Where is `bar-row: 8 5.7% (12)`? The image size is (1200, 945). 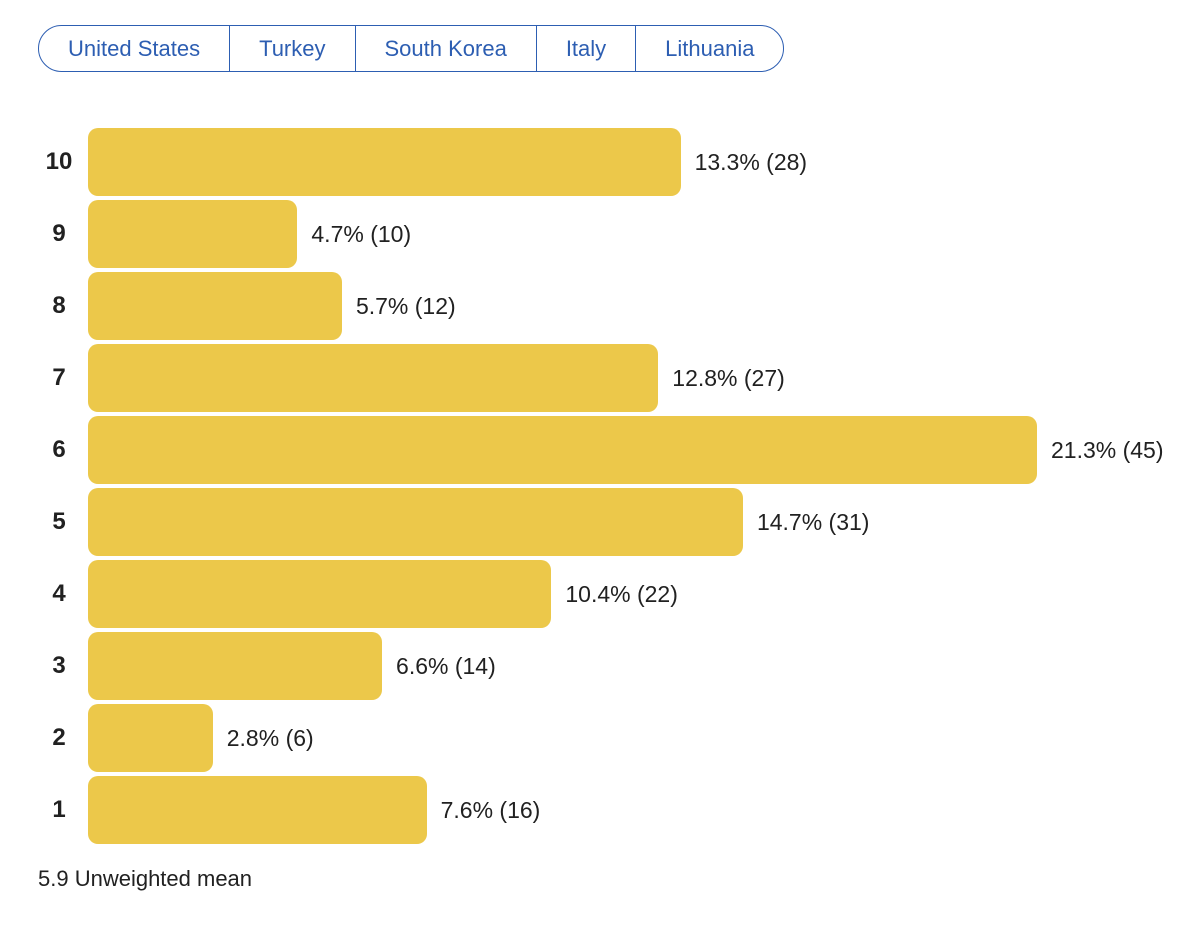
bar-row: 8 5.7% (12) is located at coordinates (619, 306).